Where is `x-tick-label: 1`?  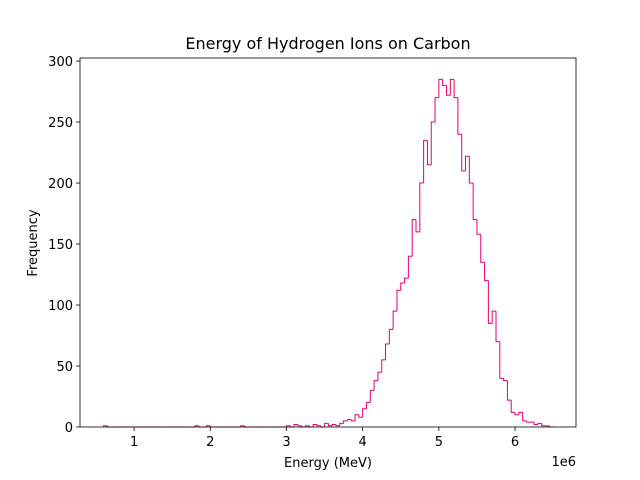
x-tick-label: 1 is located at coordinates (134, 442).